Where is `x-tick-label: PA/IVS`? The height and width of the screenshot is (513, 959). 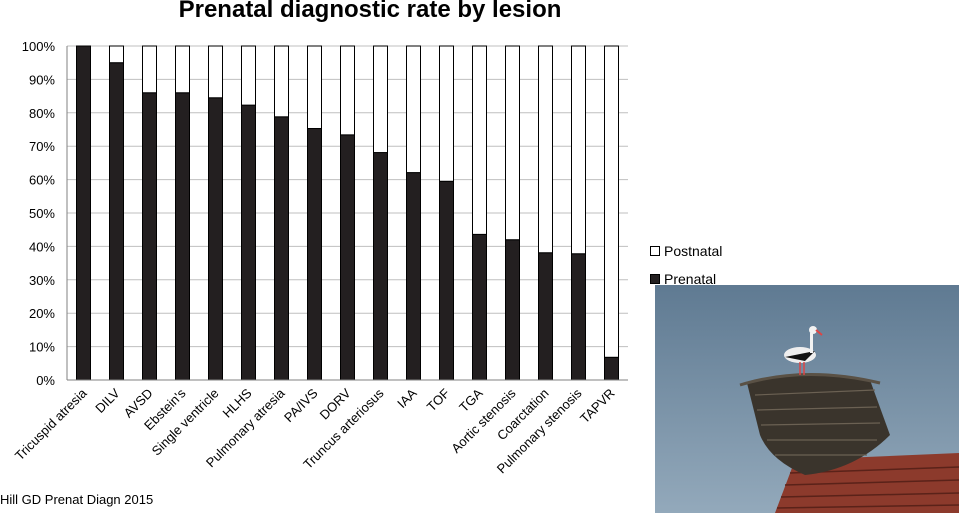 x-tick-label: PA/IVS is located at coordinates (301, 405).